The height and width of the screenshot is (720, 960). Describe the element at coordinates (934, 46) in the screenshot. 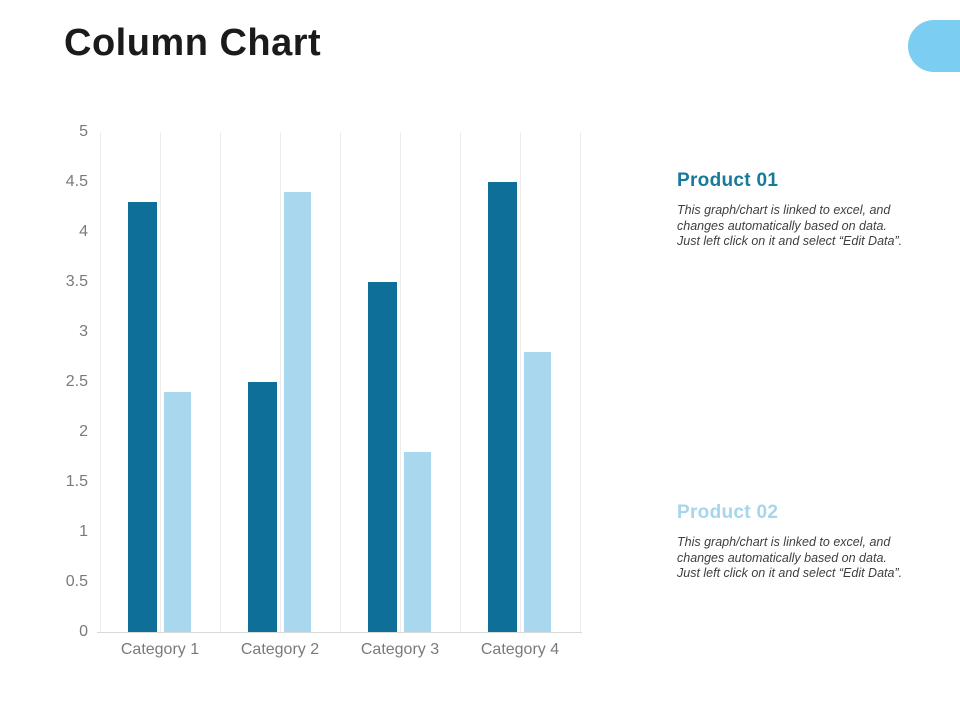

I see `corner-pill-decor` at that location.